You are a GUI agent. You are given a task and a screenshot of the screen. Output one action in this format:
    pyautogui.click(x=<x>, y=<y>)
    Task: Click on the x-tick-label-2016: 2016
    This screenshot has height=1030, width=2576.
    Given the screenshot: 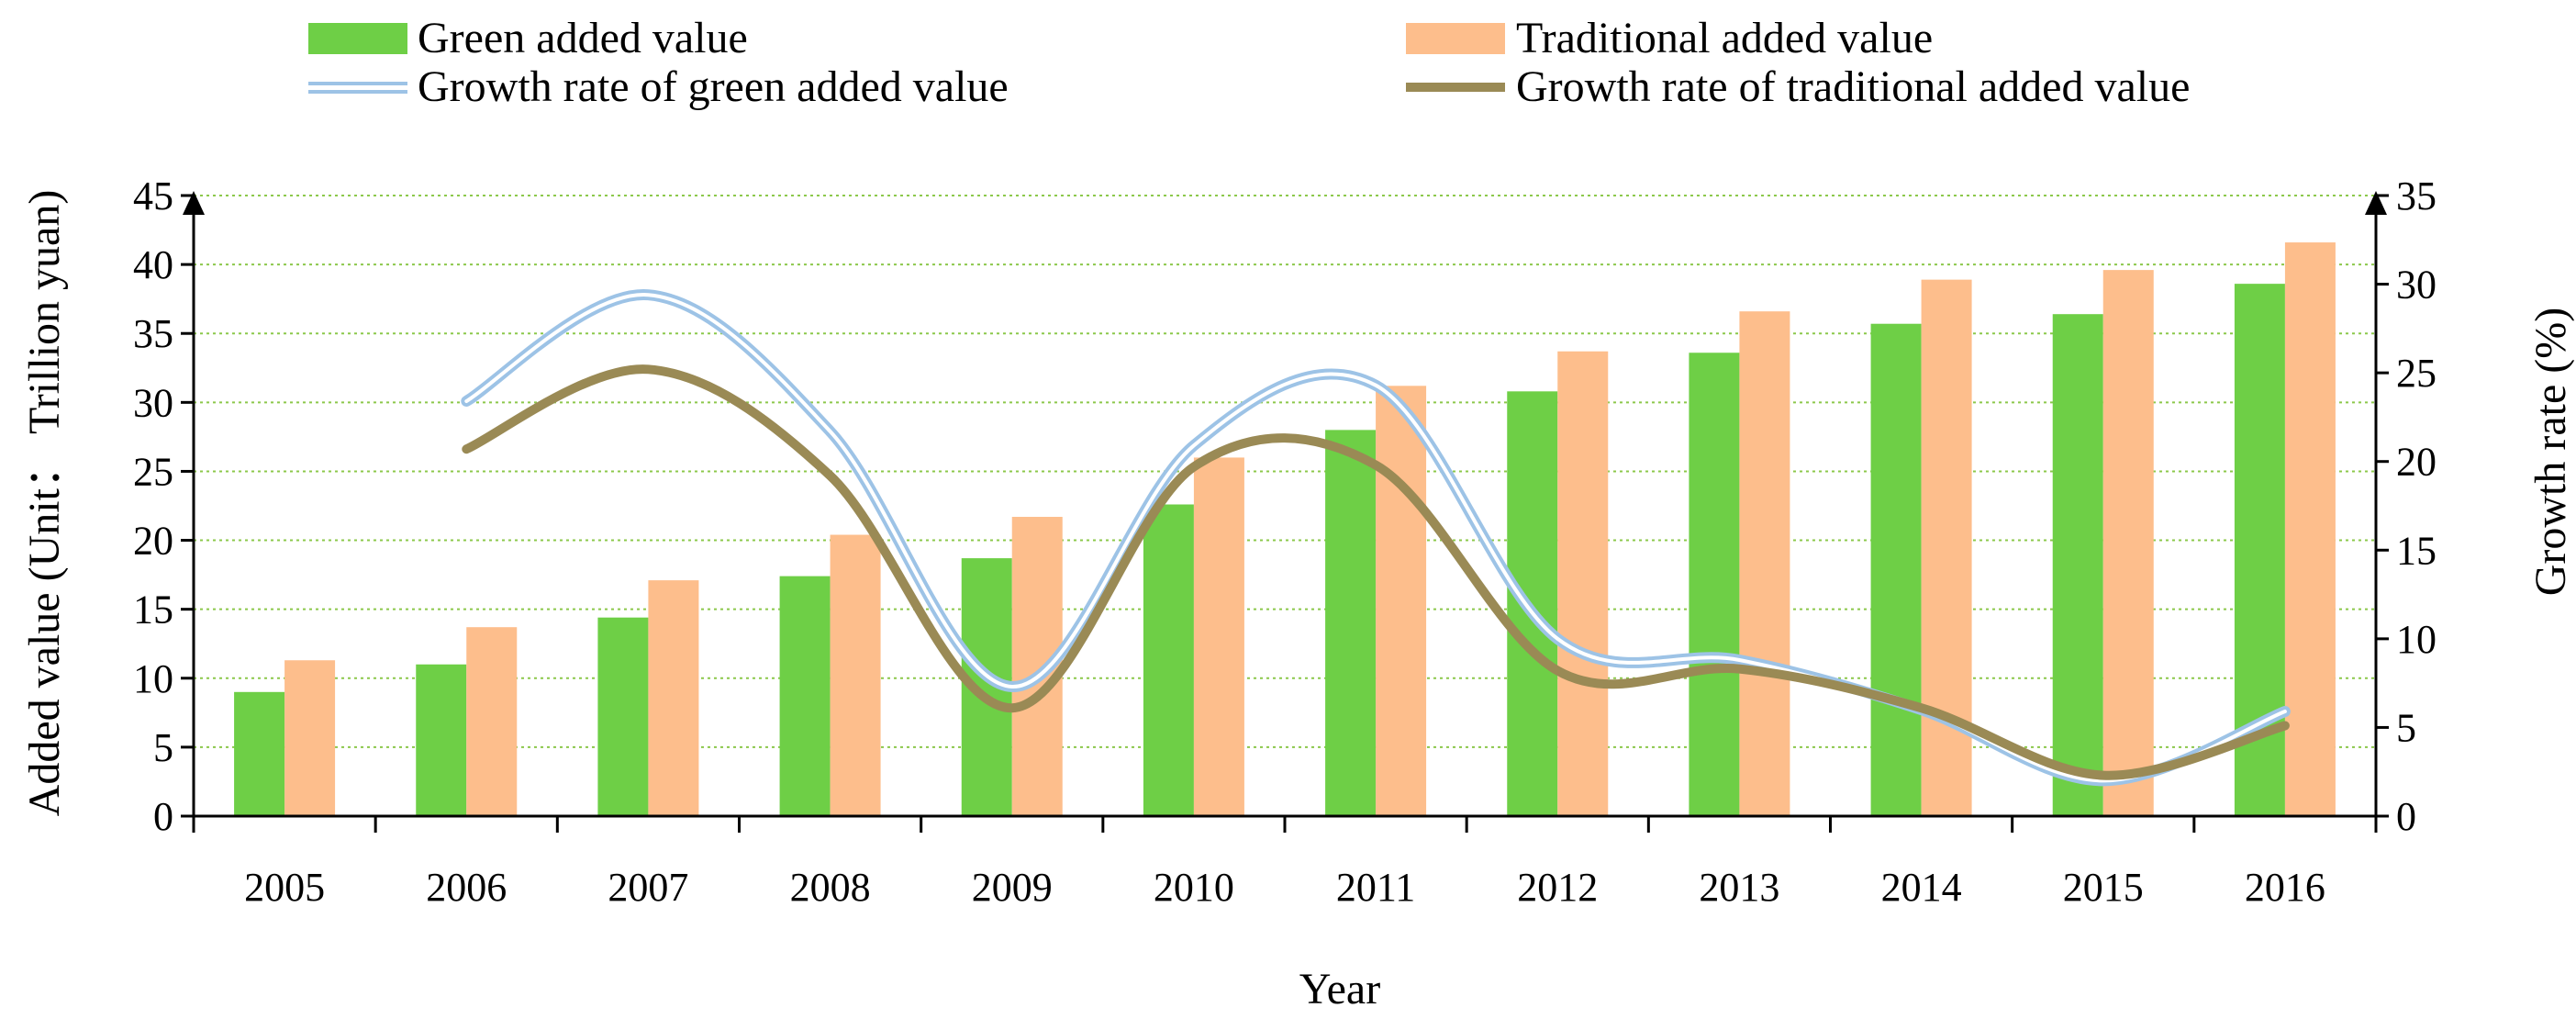 What is the action you would take?
    pyautogui.click(x=2285, y=887)
    